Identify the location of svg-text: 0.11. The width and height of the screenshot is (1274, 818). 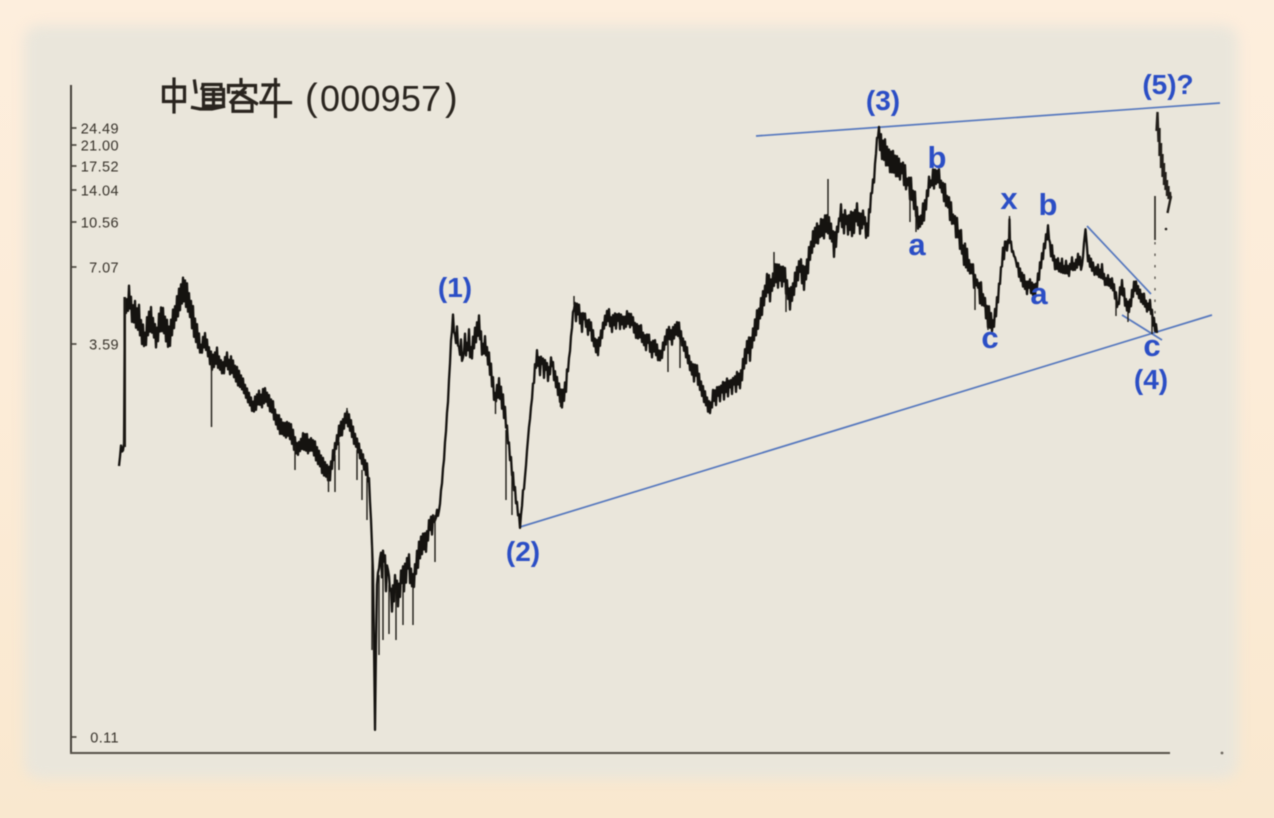
(104, 739).